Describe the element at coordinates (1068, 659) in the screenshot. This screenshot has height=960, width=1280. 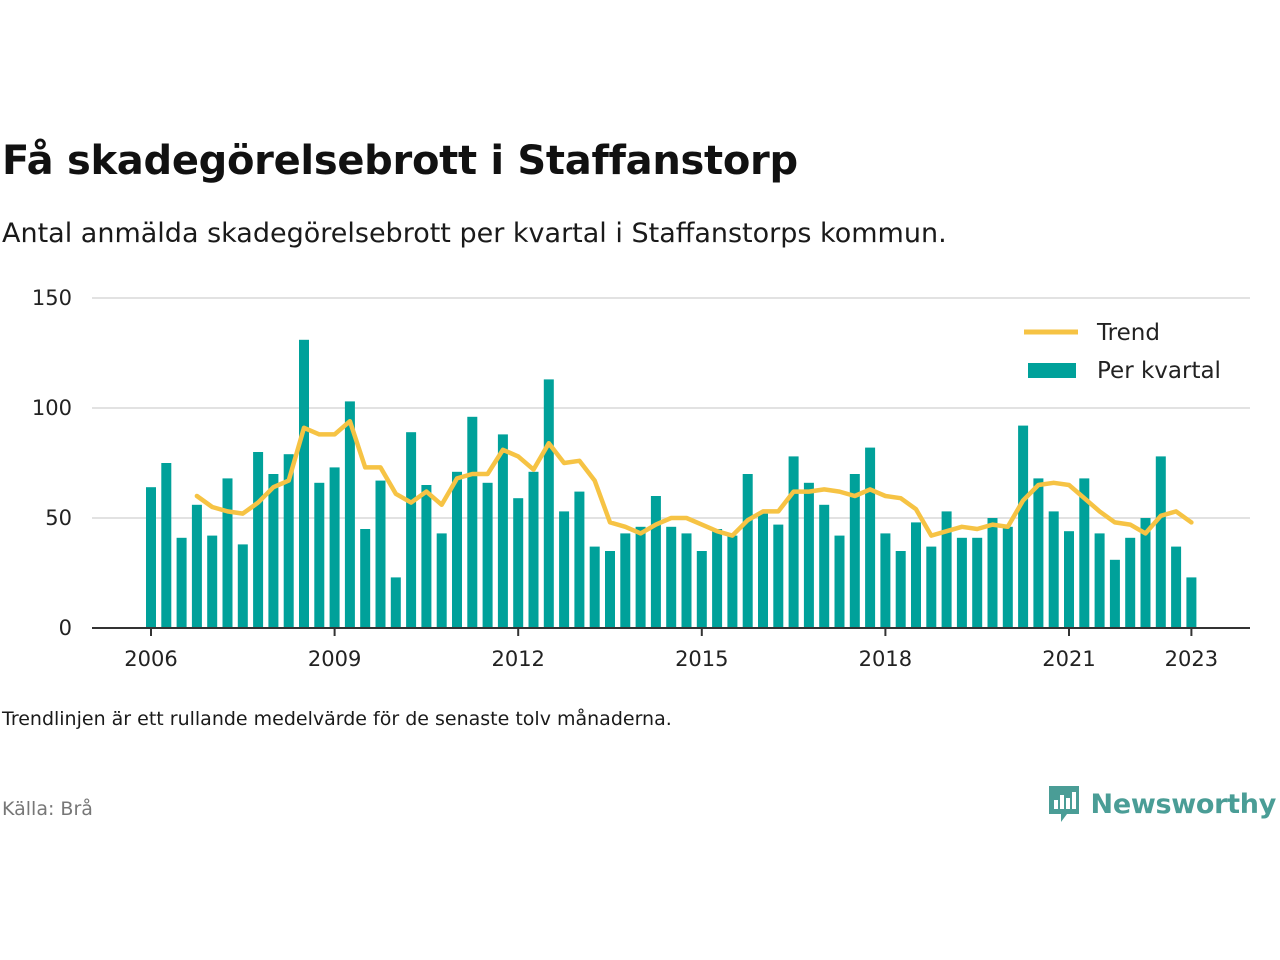
I see `x-tick-label: 2021` at that location.